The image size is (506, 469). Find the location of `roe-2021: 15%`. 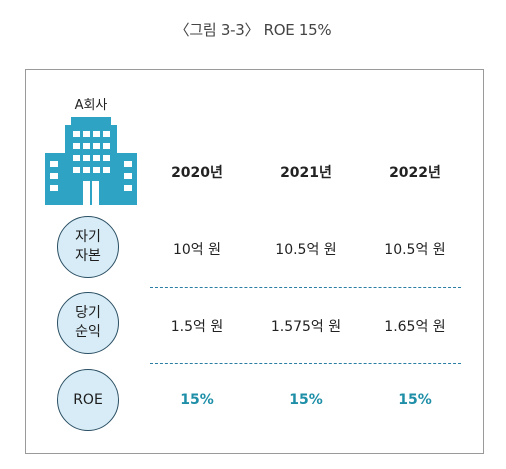

roe-2021: 15% is located at coordinates (306, 400).